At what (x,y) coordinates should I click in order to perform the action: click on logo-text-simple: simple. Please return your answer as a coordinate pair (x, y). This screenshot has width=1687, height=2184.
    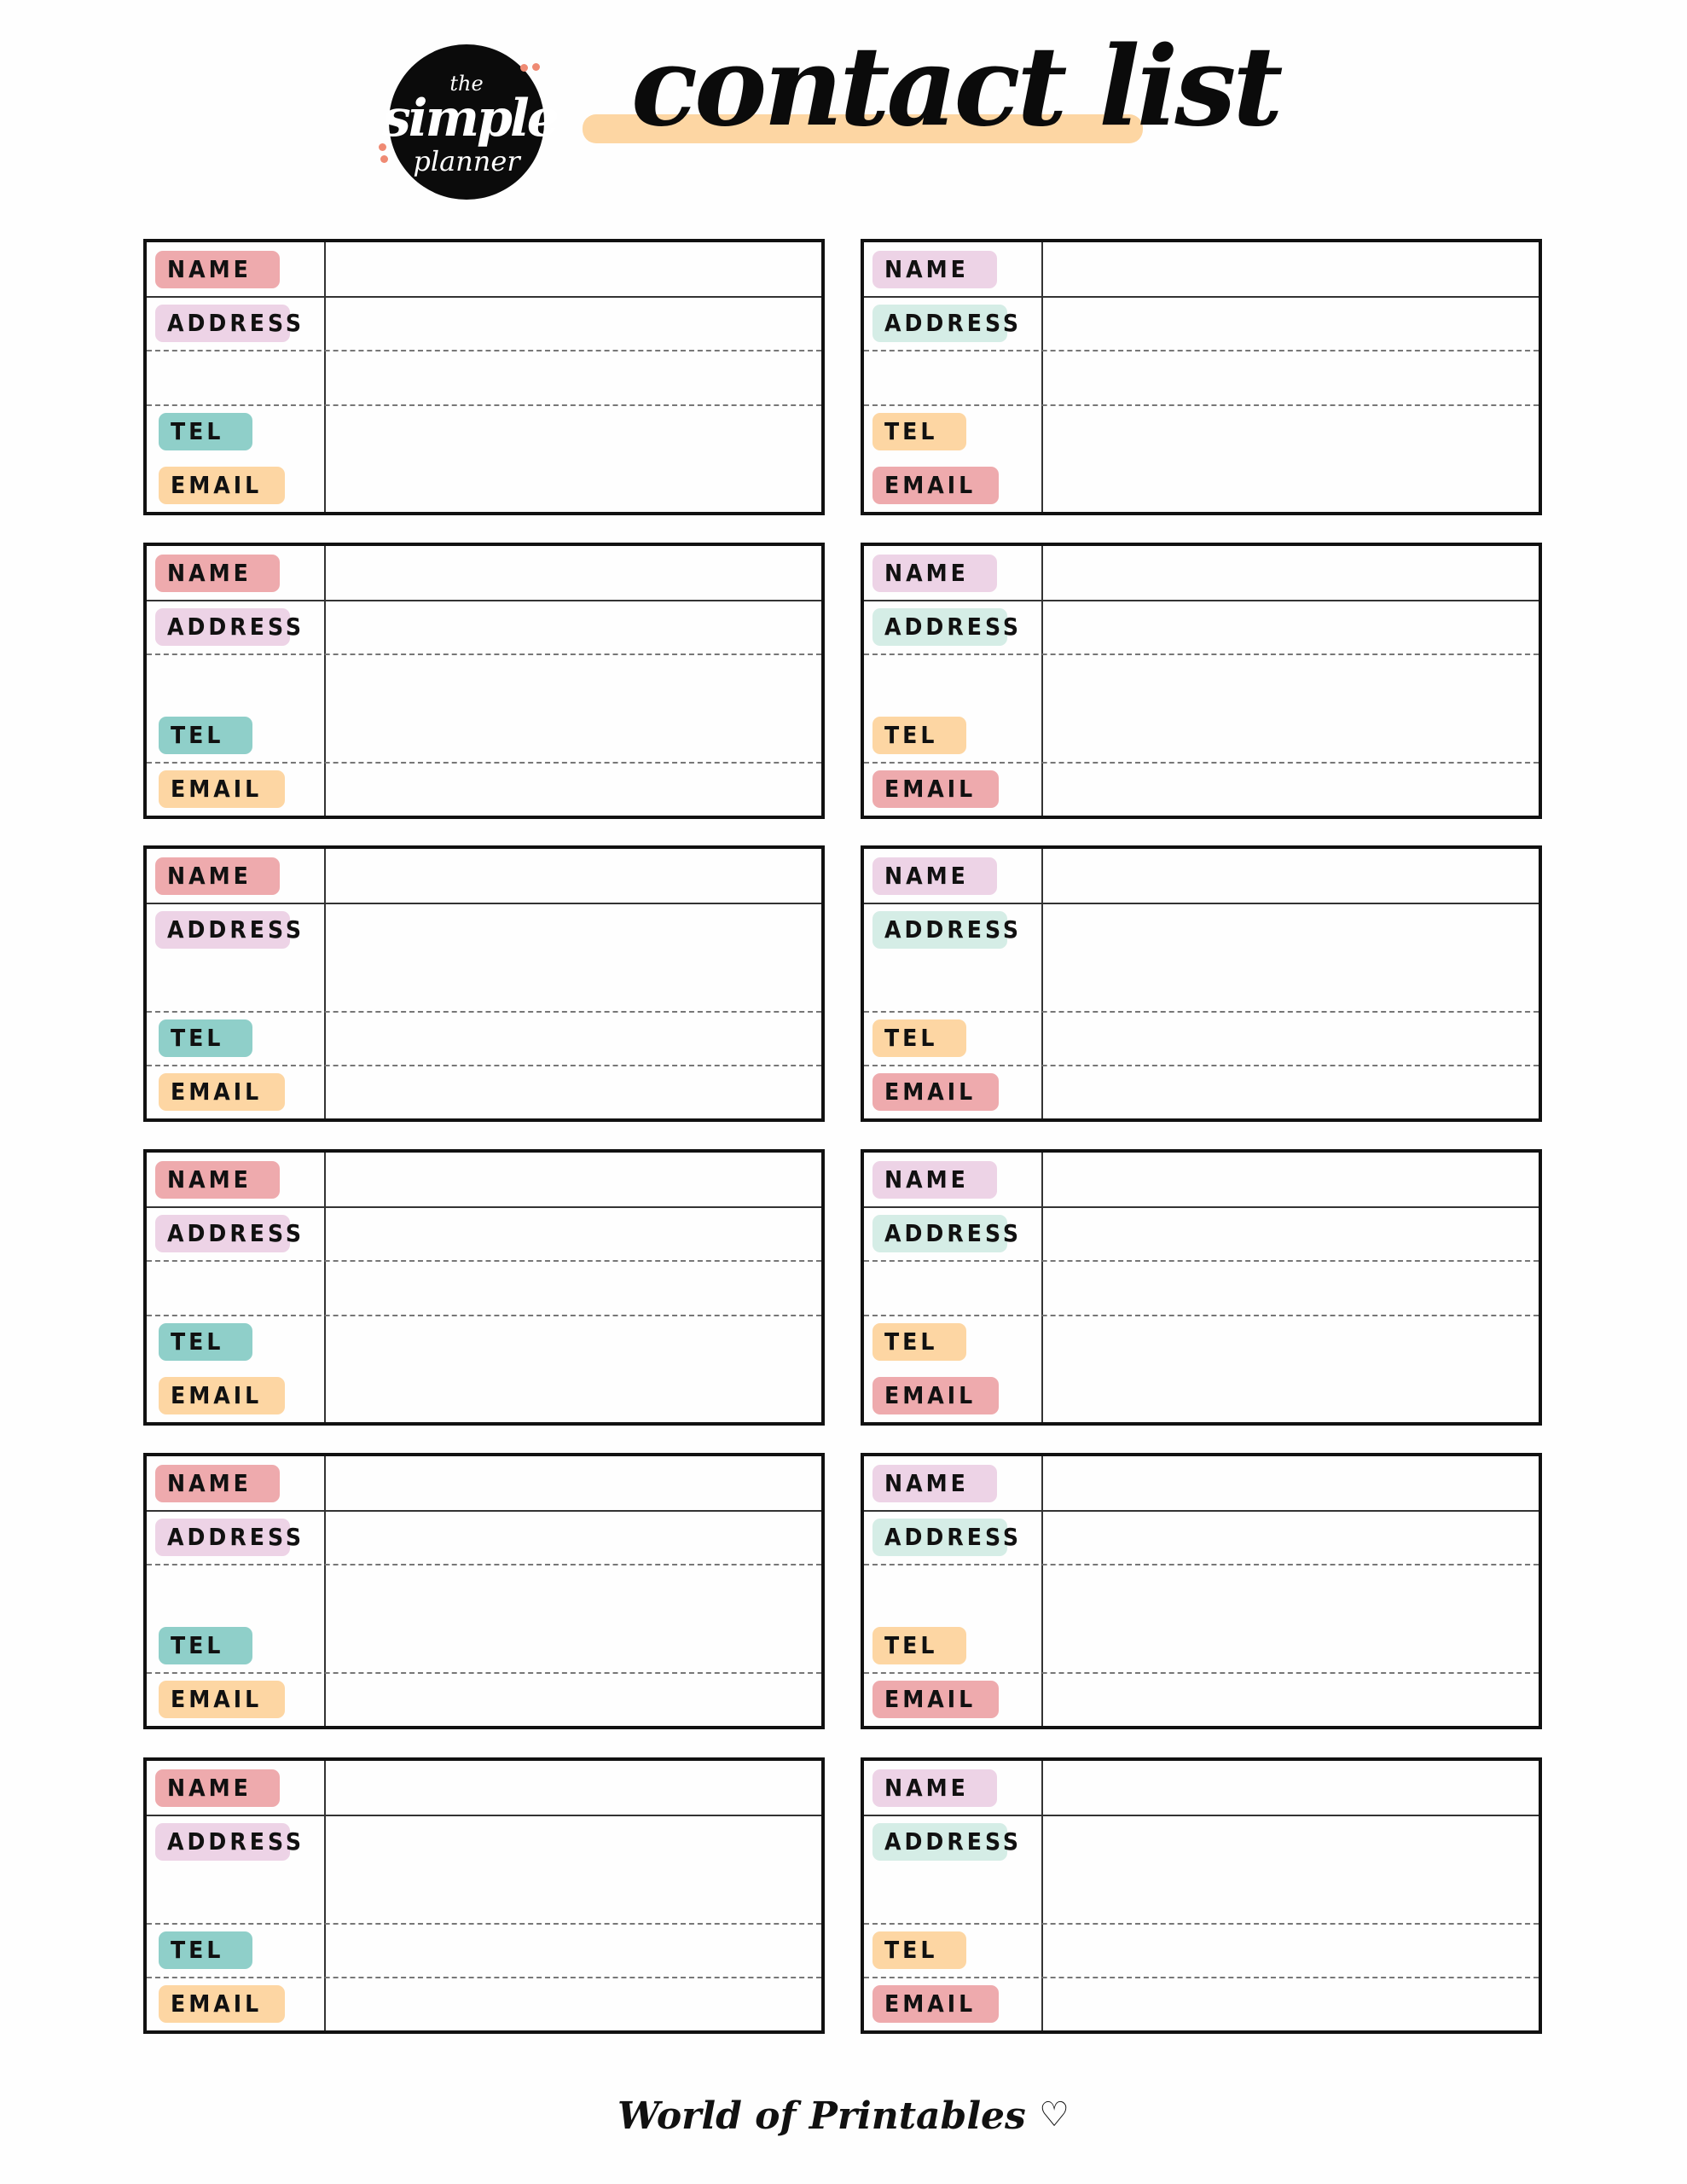
    Looking at the image, I should click on (471, 119).